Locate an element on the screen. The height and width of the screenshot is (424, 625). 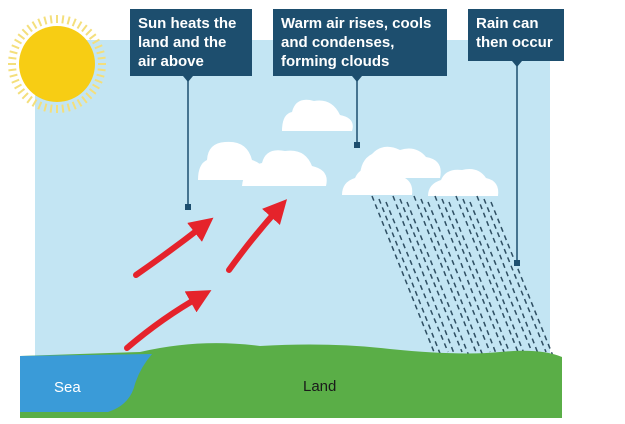
sea-label: Sea is located at coordinates (67, 387).